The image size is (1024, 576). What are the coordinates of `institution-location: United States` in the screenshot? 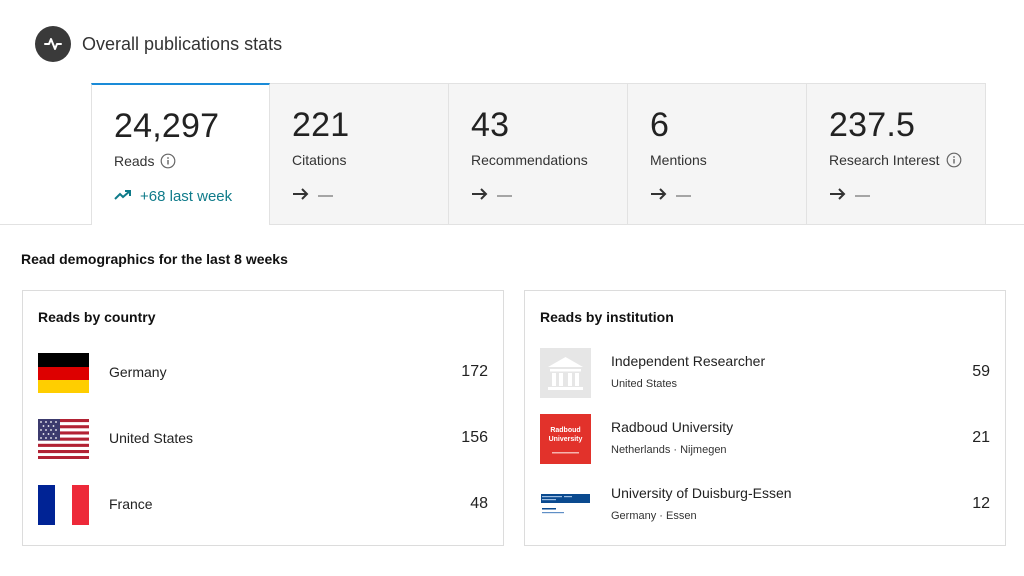 It's located at (644, 384).